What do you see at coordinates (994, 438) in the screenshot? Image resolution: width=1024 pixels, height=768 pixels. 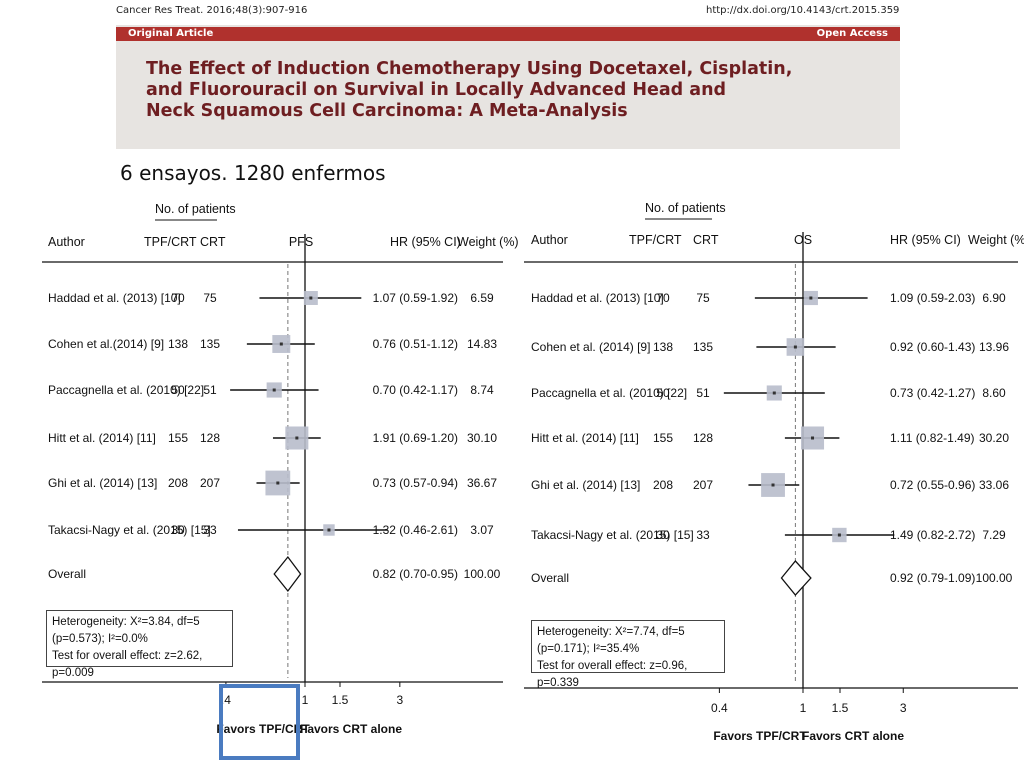 I see `study-weight-text: 30.20` at bounding box center [994, 438].